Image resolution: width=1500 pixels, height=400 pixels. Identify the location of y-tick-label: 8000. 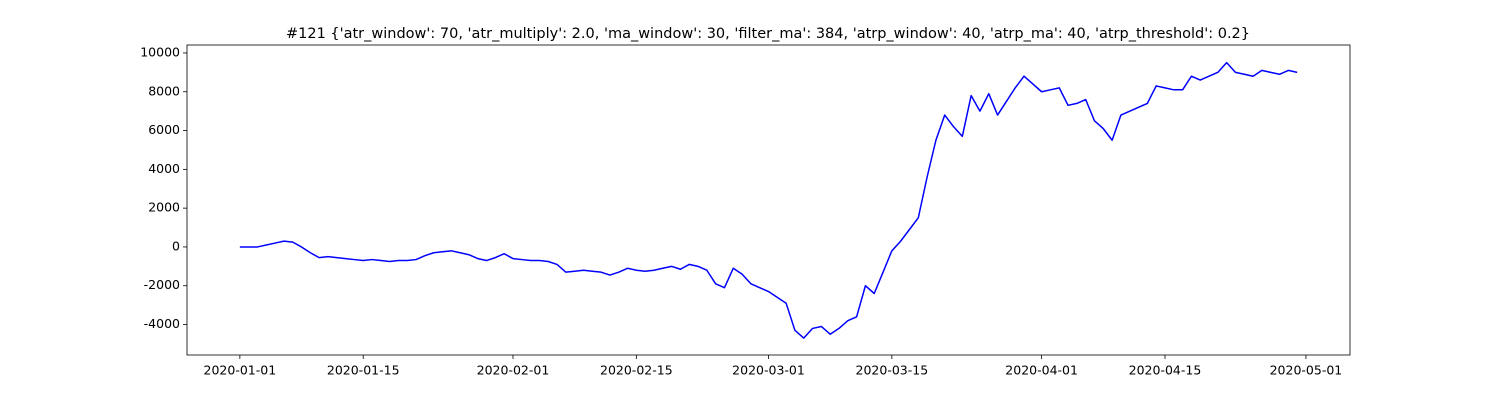
(164, 90).